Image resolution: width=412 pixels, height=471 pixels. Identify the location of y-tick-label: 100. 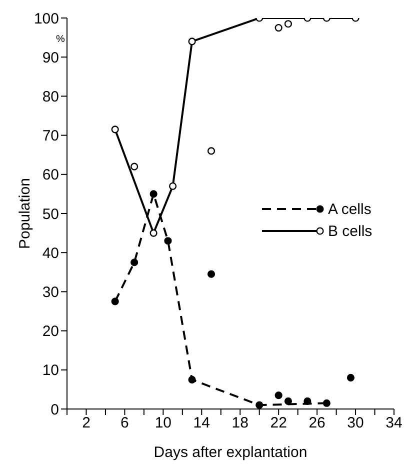
(46, 19).